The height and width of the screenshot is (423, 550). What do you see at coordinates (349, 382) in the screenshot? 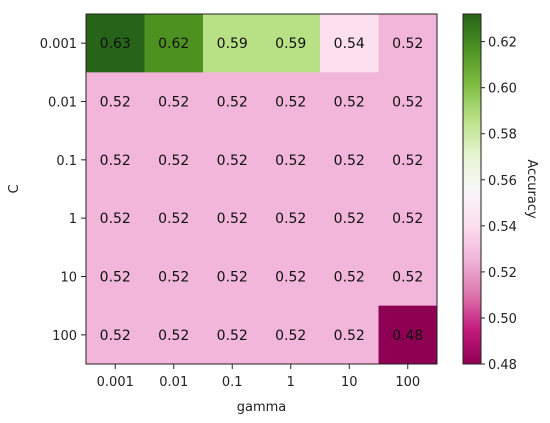
I see `x-tick-label: 10` at bounding box center [349, 382].